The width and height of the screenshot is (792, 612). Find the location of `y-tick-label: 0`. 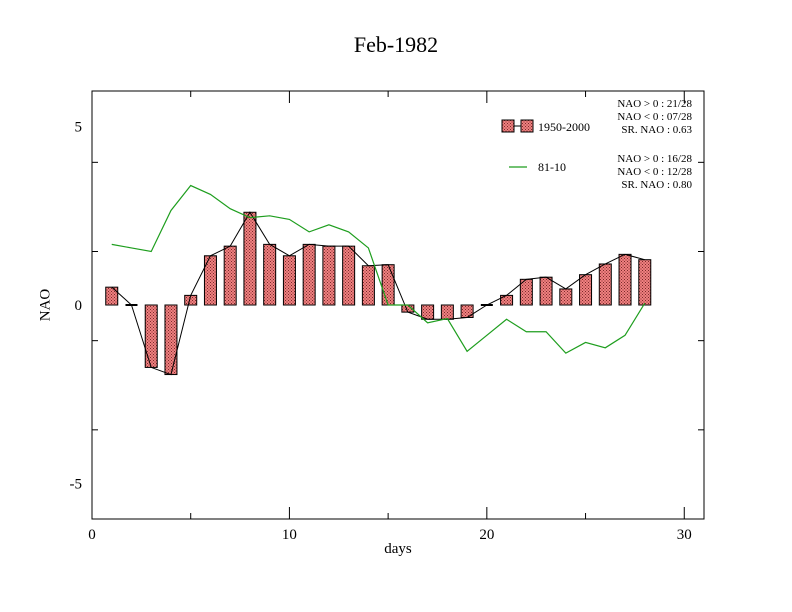

y-tick-label: 0 is located at coordinates (79, 306).